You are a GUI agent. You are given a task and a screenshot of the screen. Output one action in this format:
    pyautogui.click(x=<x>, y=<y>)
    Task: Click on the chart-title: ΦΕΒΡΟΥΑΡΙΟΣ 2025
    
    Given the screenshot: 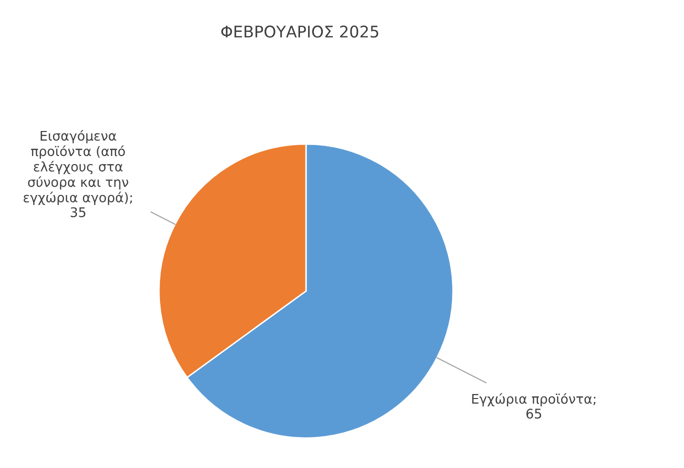 What is the action you would take?
    pyautogui.click(x=299, y=32)
    